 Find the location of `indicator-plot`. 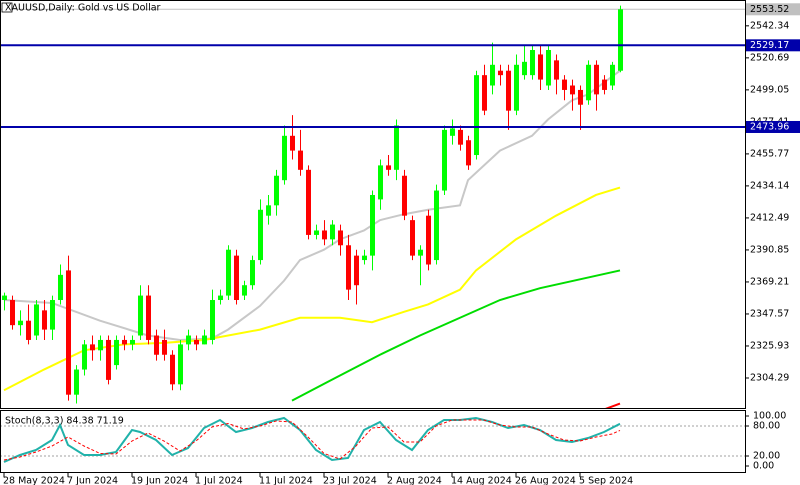

indicator-plot is located at coordinates (373, 439).